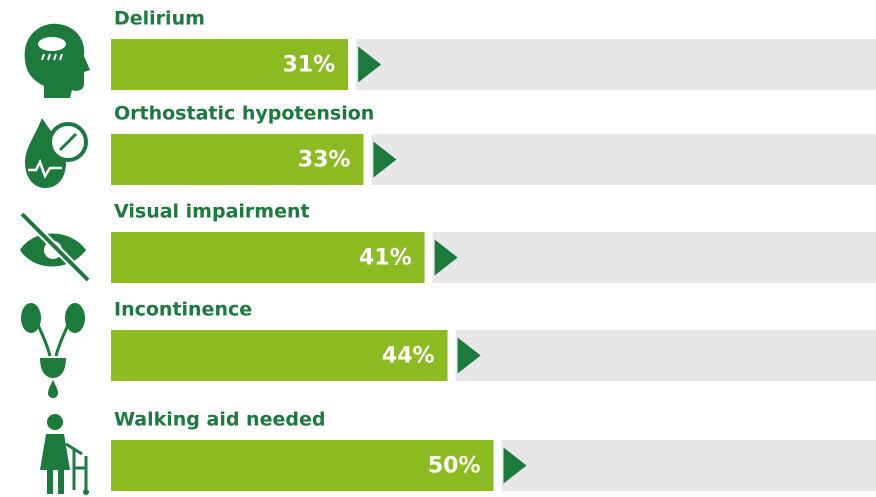 The height and width of the screenshot is (497, 876). What do you see at coordinates (454, 466) in the screenshot?
I see `value-label: 50%` at bounding box center [454, 466].